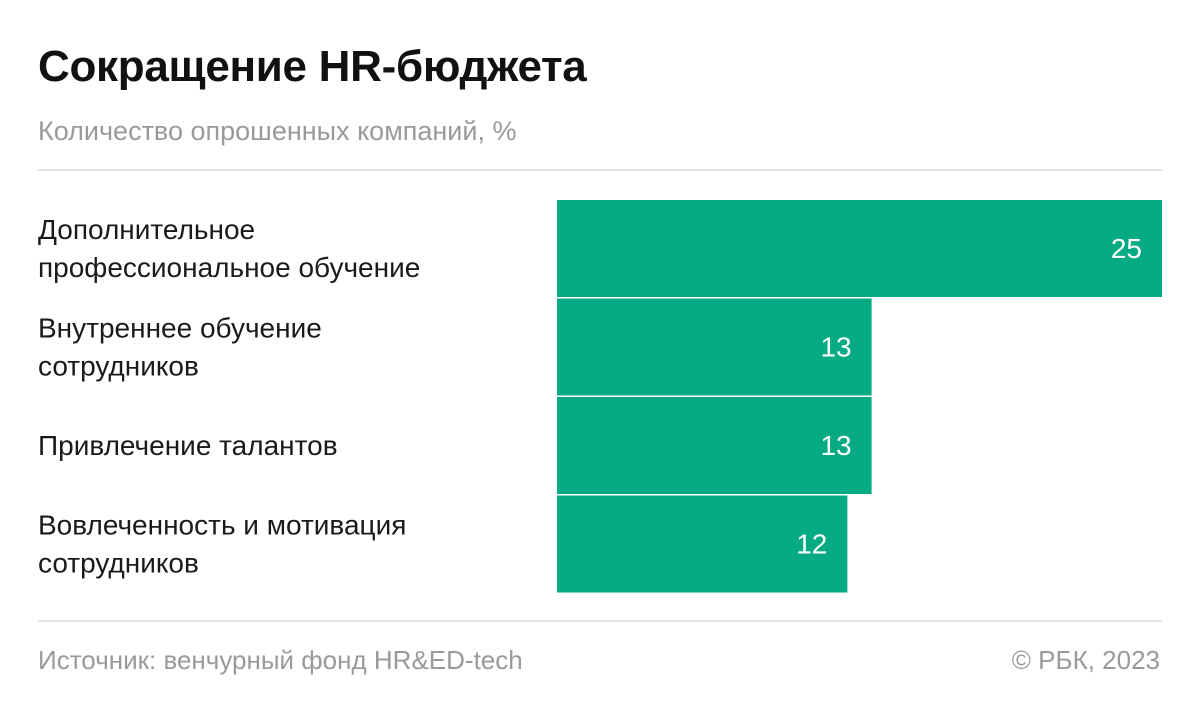 The image size is (1200, 715). Describe the element at coordinates (835, 347) in the screenshot. I see `bar-value-label-2: 13` at that location.